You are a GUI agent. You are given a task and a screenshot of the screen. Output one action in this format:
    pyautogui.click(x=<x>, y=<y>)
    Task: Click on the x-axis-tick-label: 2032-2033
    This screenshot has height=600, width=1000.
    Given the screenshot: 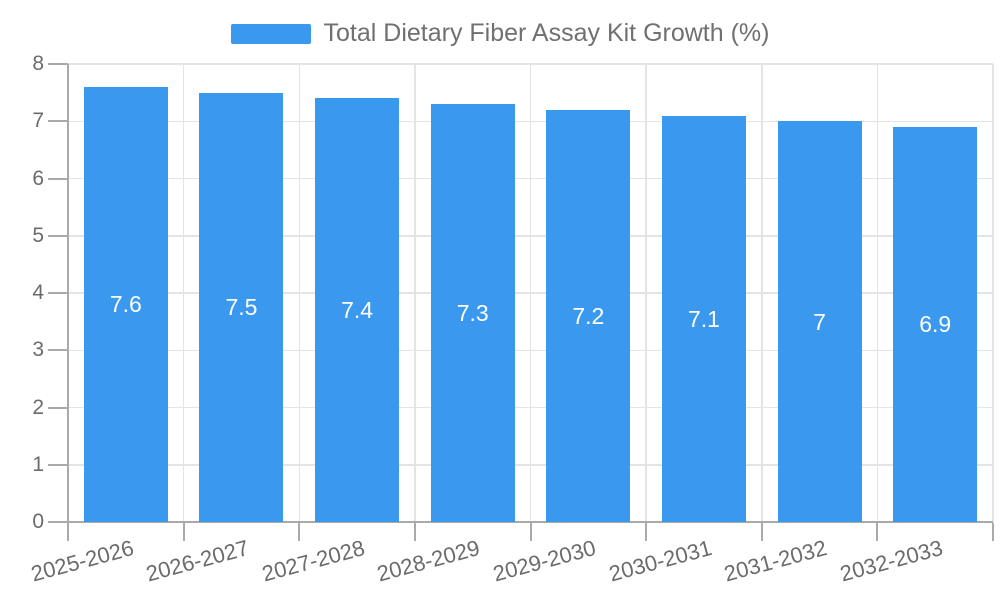 What is the action you would take?
    pyautogui.click(x=891, y=561)
    